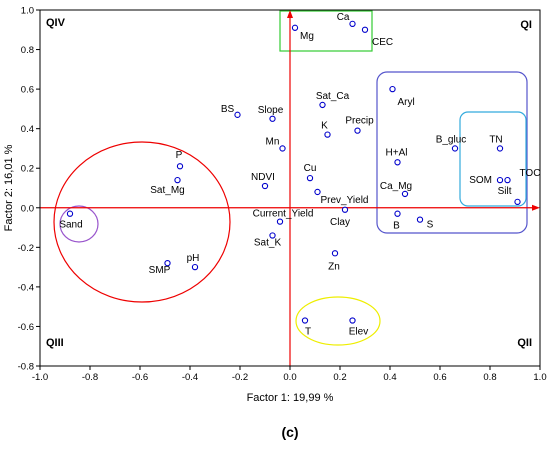 The width and height of the screenshot is (550, 451). Describe the element at coordinates (382, 42) in the screenshot. I see `point-label: CEC` at that location.